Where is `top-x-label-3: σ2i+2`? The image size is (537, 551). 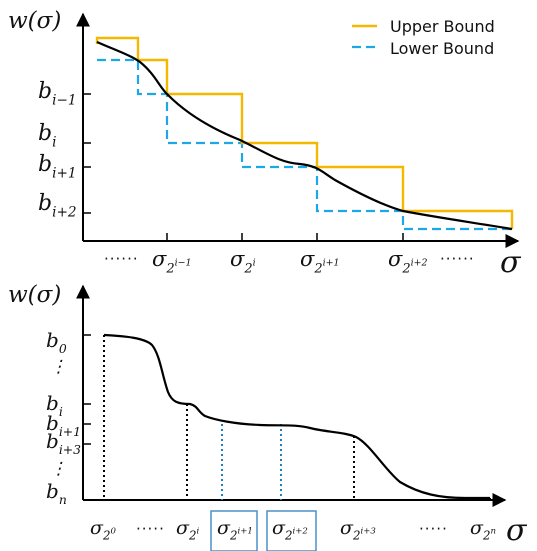
top-x-label-3: σ2i+2 is located at coordinates (408, 261).